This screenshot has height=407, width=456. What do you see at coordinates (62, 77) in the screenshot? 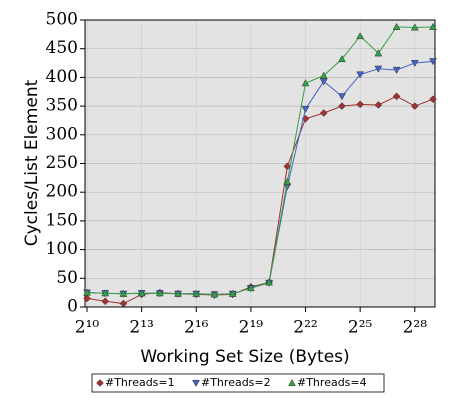
I see `y-tick-label: 400` at bounding box center [62, 77].